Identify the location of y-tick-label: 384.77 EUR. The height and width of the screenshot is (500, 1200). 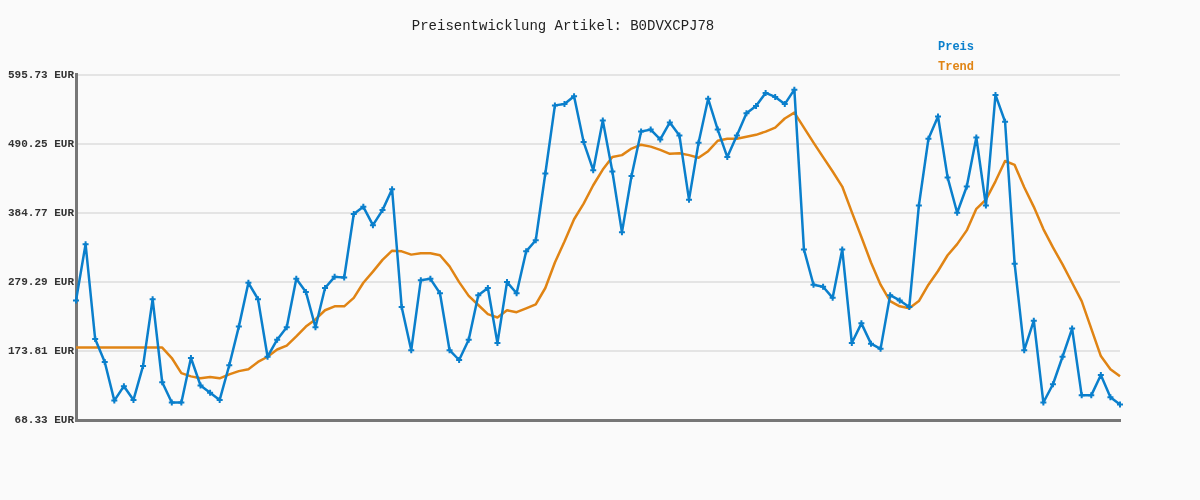
(41, 212).